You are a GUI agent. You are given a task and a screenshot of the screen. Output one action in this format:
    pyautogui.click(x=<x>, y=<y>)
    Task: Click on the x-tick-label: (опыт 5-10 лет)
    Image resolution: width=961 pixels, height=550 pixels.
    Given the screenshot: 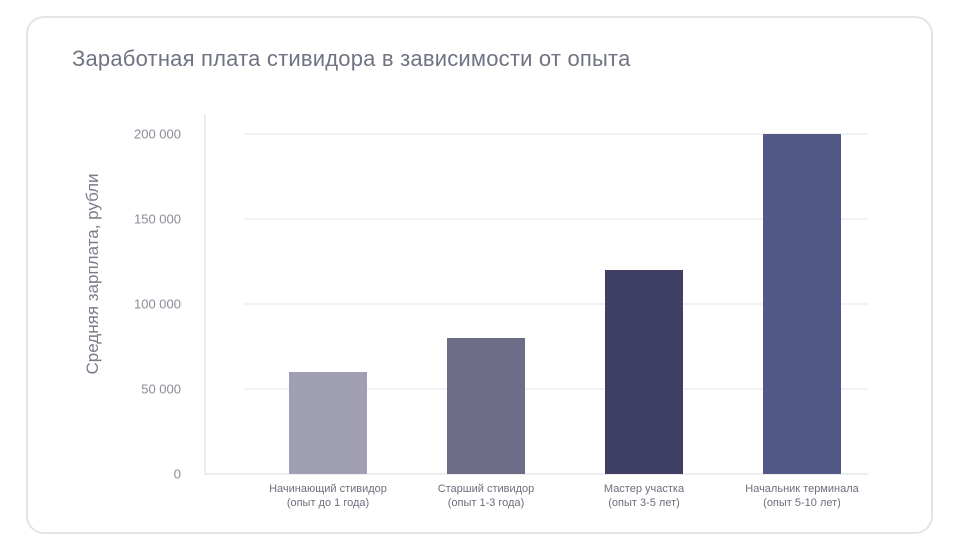 What is the action you would take?
    pyautogui.click(x=802, y=503)
    